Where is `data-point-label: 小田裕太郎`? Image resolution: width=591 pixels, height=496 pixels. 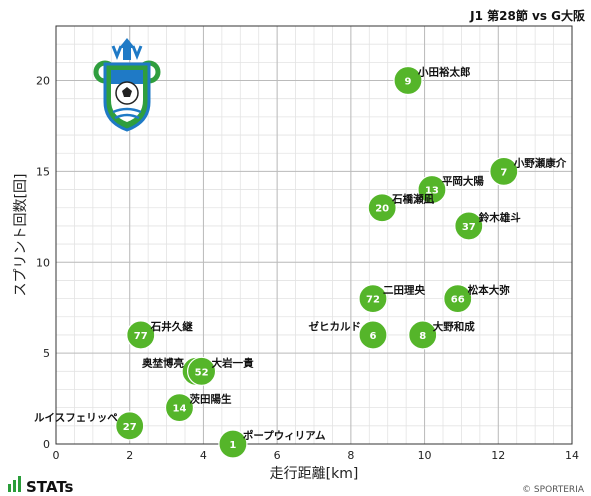 data-point-label: 小田裕太郎 is located at coordinates (444, 72).